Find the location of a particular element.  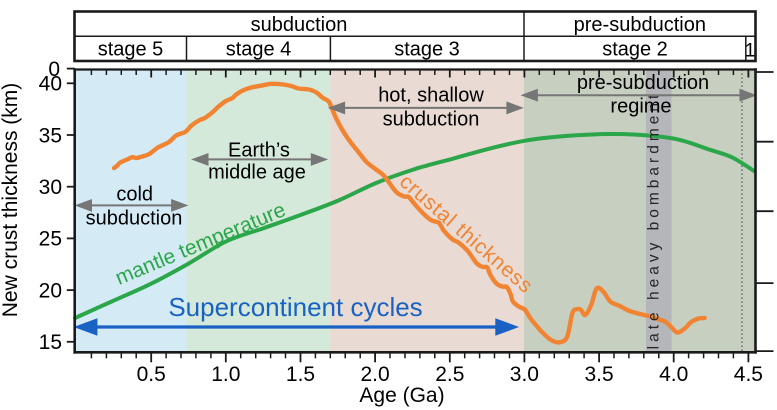

svg-text: regime is located at coordinates (640, 107).